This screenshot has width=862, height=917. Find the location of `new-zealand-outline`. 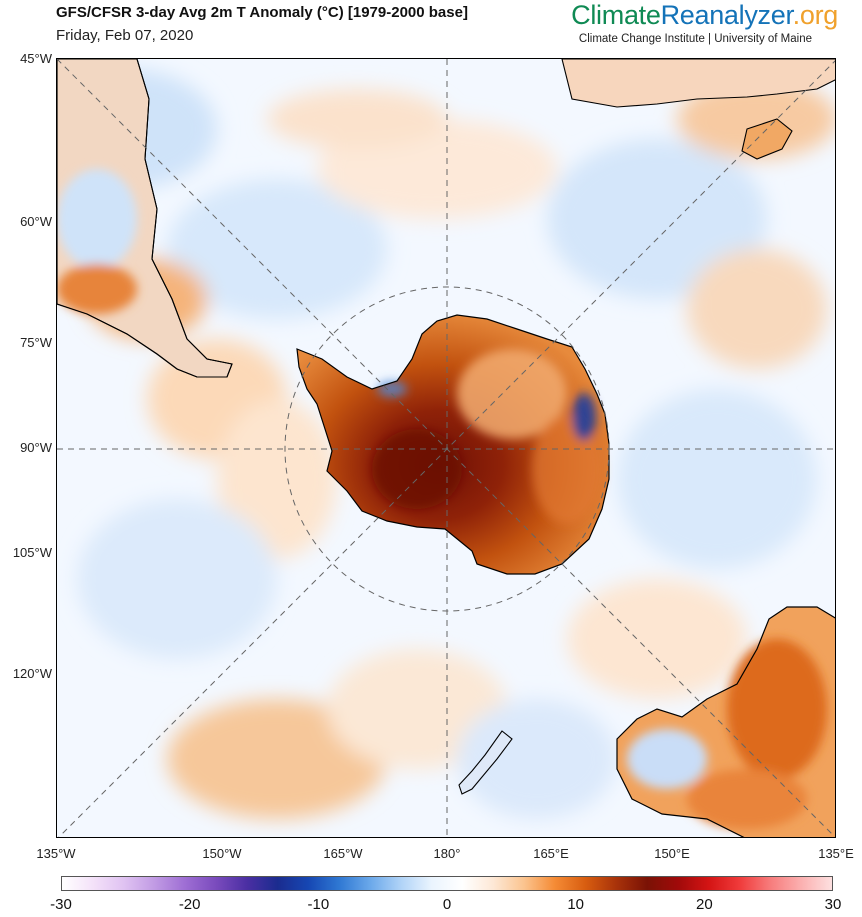

new-zealand-outline is located at coordinates (485, 762).